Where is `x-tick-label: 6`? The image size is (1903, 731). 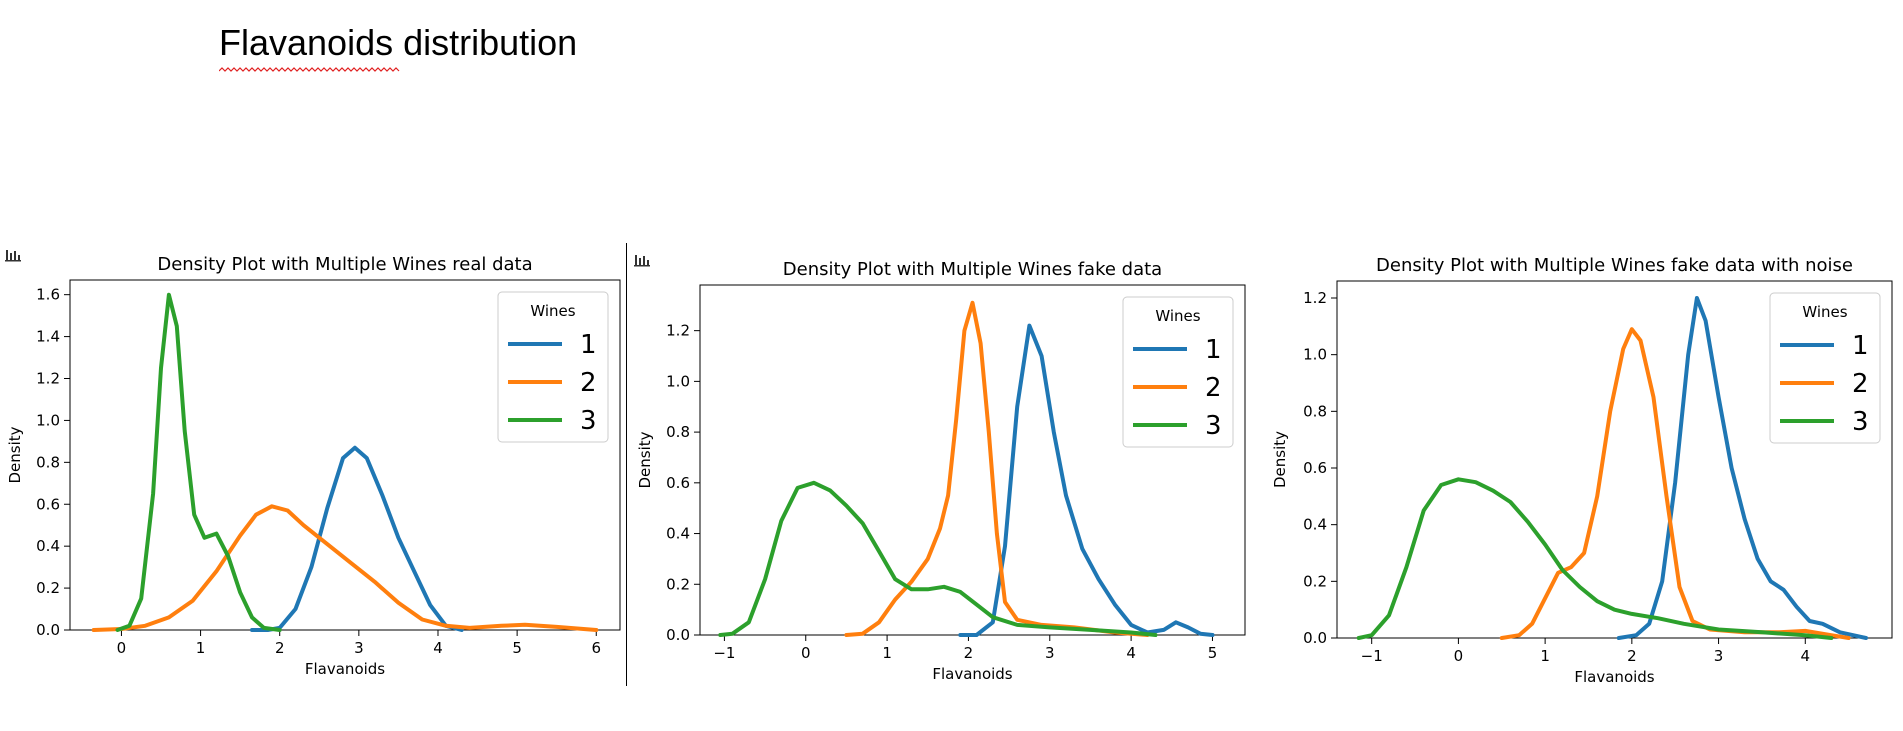 x-tick-label: 6 is located at coordinates (596, 648).